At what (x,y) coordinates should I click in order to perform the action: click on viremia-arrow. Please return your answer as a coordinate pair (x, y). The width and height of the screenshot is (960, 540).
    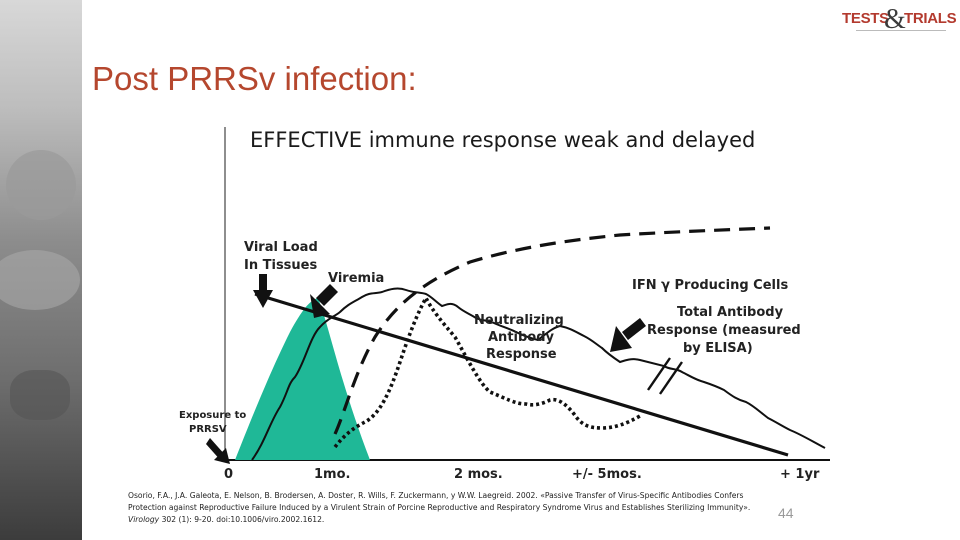
    Looking at the image, I should click on (324, 301).